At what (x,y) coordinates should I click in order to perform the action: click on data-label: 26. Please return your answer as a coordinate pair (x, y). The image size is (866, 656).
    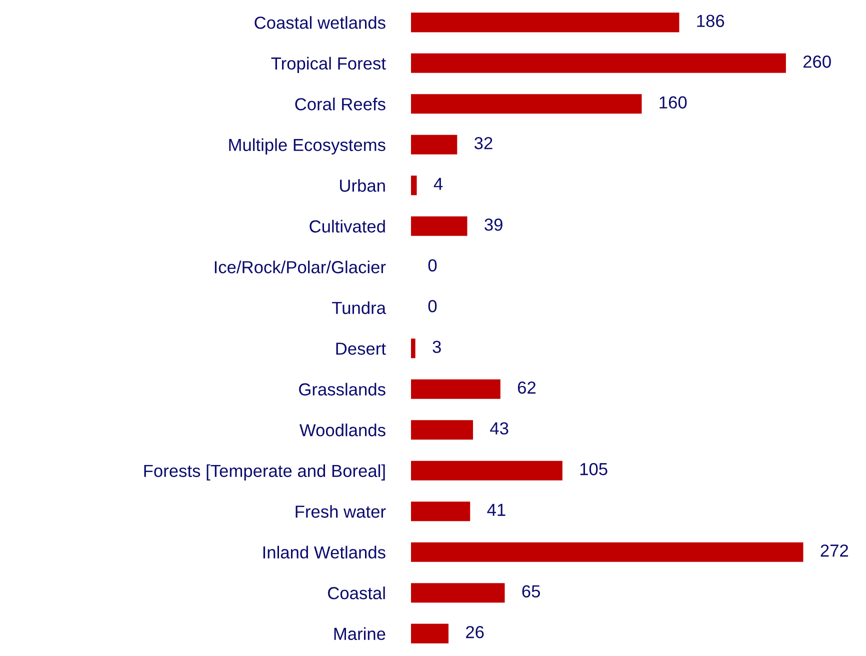
    Looking at the image, I should click on (475, 632).